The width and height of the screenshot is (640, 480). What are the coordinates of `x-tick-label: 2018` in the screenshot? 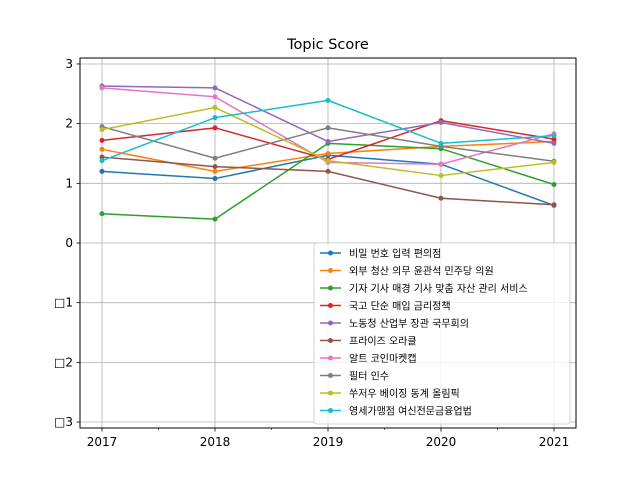 It's located at (215, 442).